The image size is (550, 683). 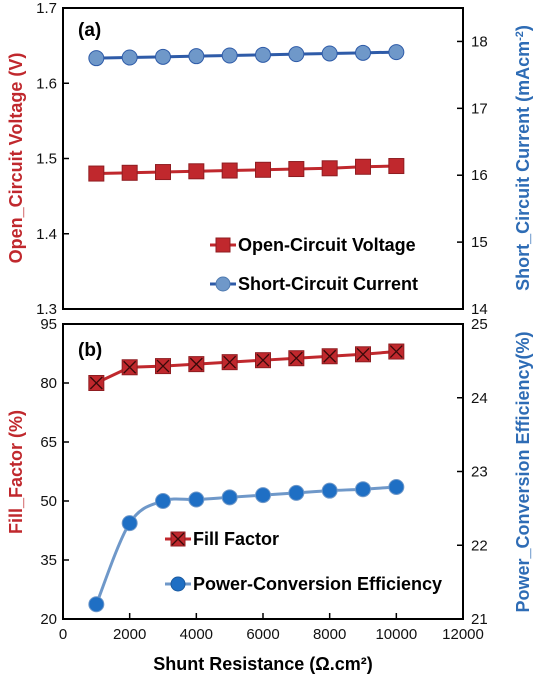 What do you see at coordinates (523, 471) in the screenshot?
I see `panel-b-right-axis-title: Power_Conversion Efficiency(%)` at bounding box center [523, 471].